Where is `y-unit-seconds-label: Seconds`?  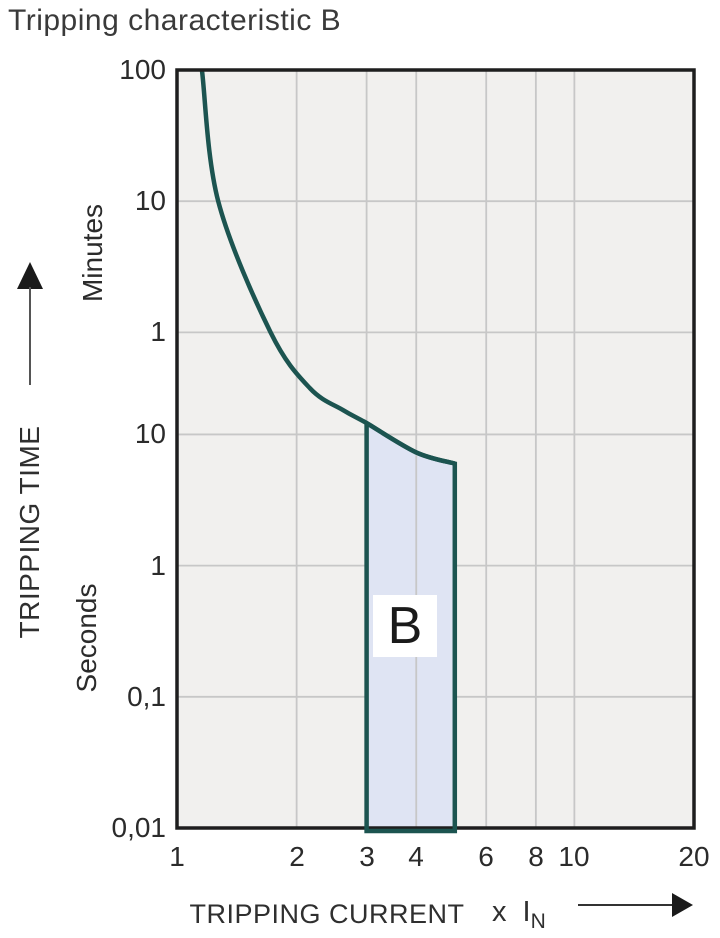 y-unit-seconds-label: Seconds is located at coordinates (86, 638).